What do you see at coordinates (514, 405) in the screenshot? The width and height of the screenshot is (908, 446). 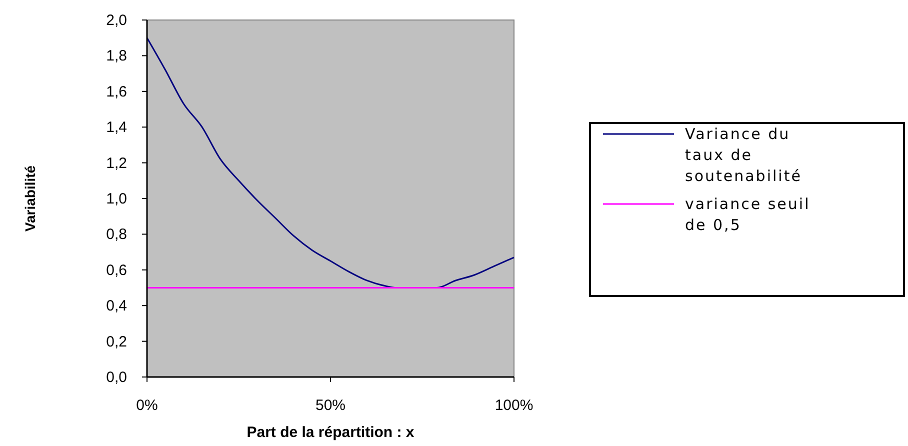 I see `x-tick-label: 100%` at bounding box center [514, 405].